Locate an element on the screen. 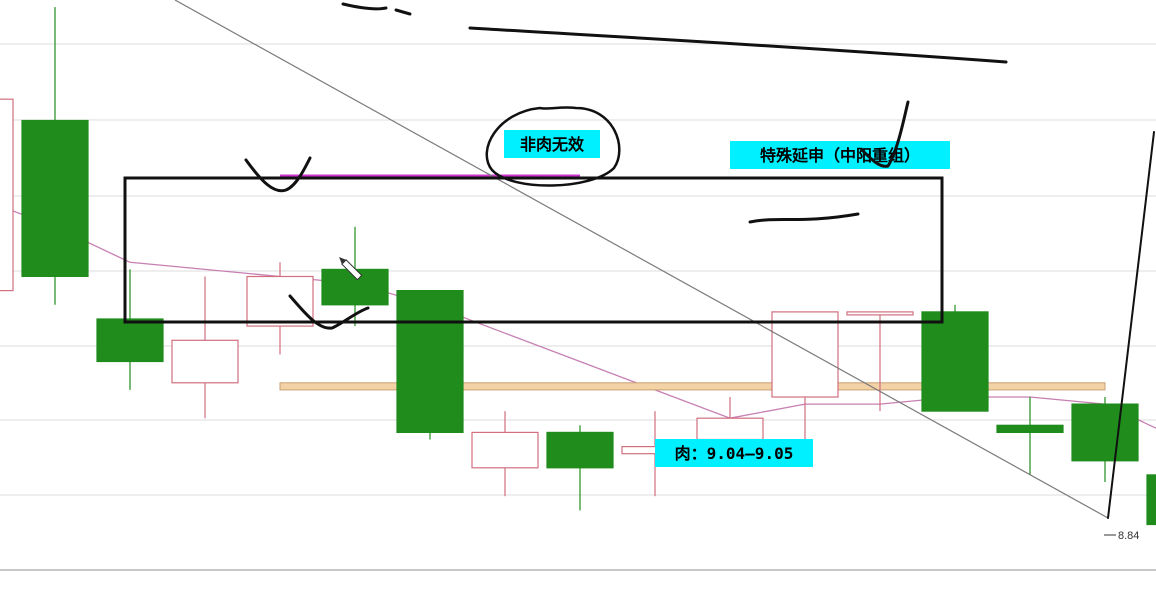  annotation-special-extension-bg is located at coordinates (840, 155).